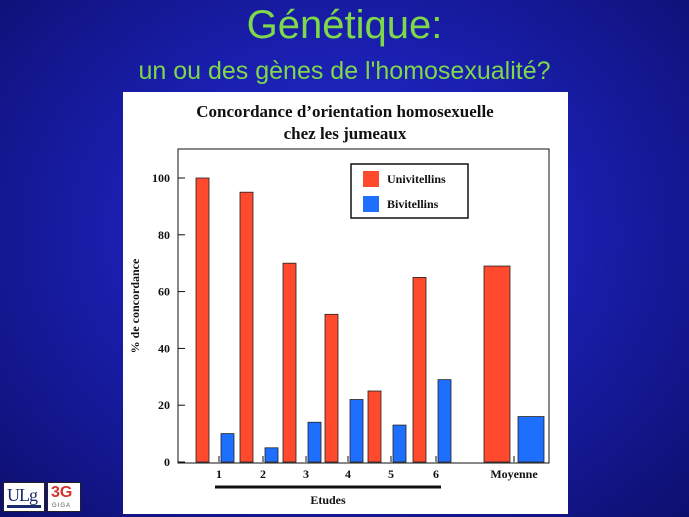 The width and height of the screenshot is (689, 517). What do you see at coordinates (377, 468) in the screenshot?
I see `x-axis: 1 2 3 4 5 6 Moyenne` at bounding box center [377, 468].